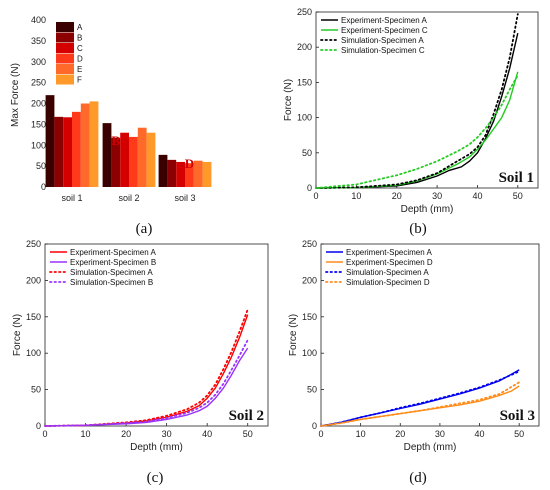 The width and height of the screenshot is (550, 490). I want to click on legend-swatch-C, so click(65, 48).